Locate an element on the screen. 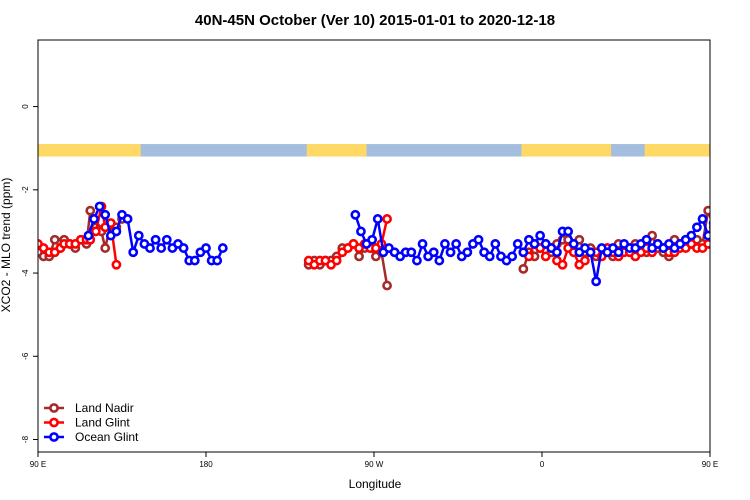 The height and width of the screenshot is (500, 750). legend-label-ocean-glint: Ocean Glint is located at coordinates (107, 437).